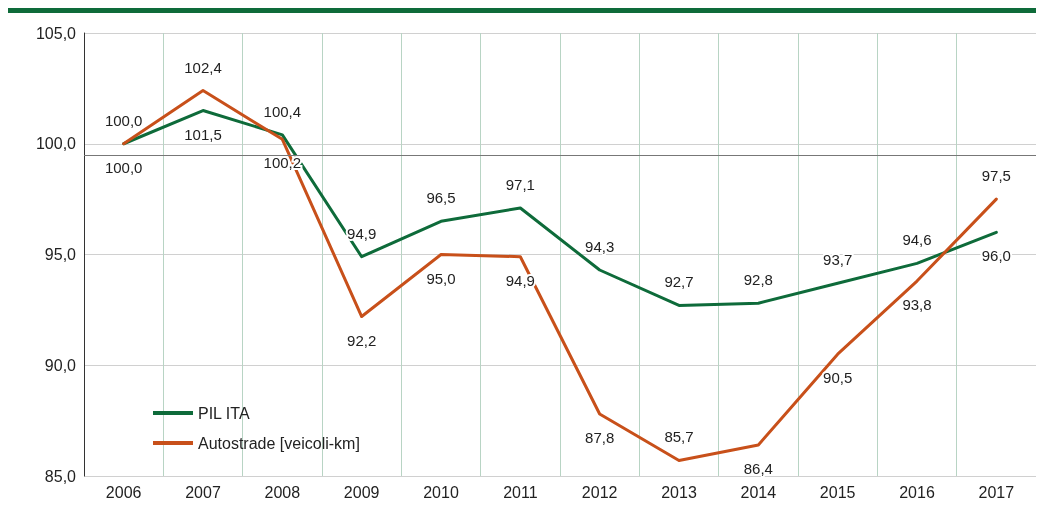 Image resolution: width=1044 pixels, height=514 pixels. I want to click on data-label: 93,8, so click(917, 305).